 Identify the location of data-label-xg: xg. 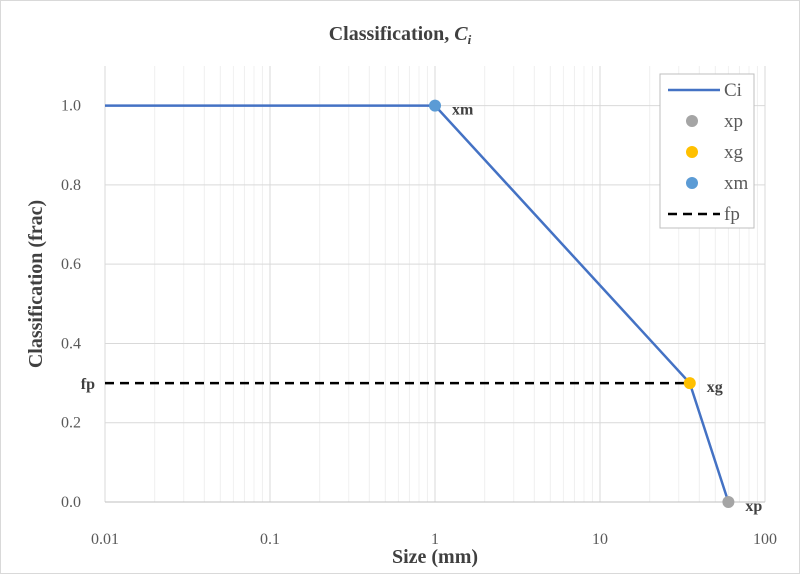
(715, 387).